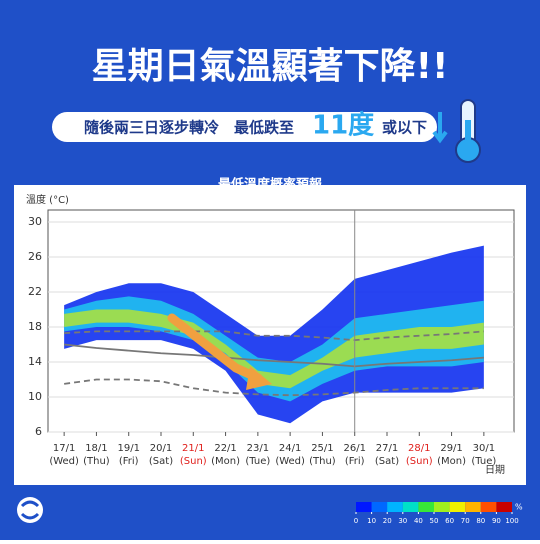  What do you see at coordinates (189, 128) in the screenshot?
I see `subtitle: 隨後兩三日逐步轉冷 最低跌至` at bounding box center [189, 128].